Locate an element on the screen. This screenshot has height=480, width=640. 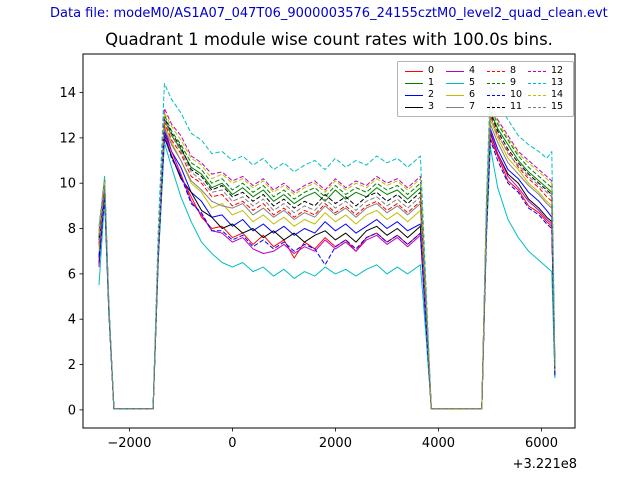
legend-item: 2 is located at coordinates (425, 95).